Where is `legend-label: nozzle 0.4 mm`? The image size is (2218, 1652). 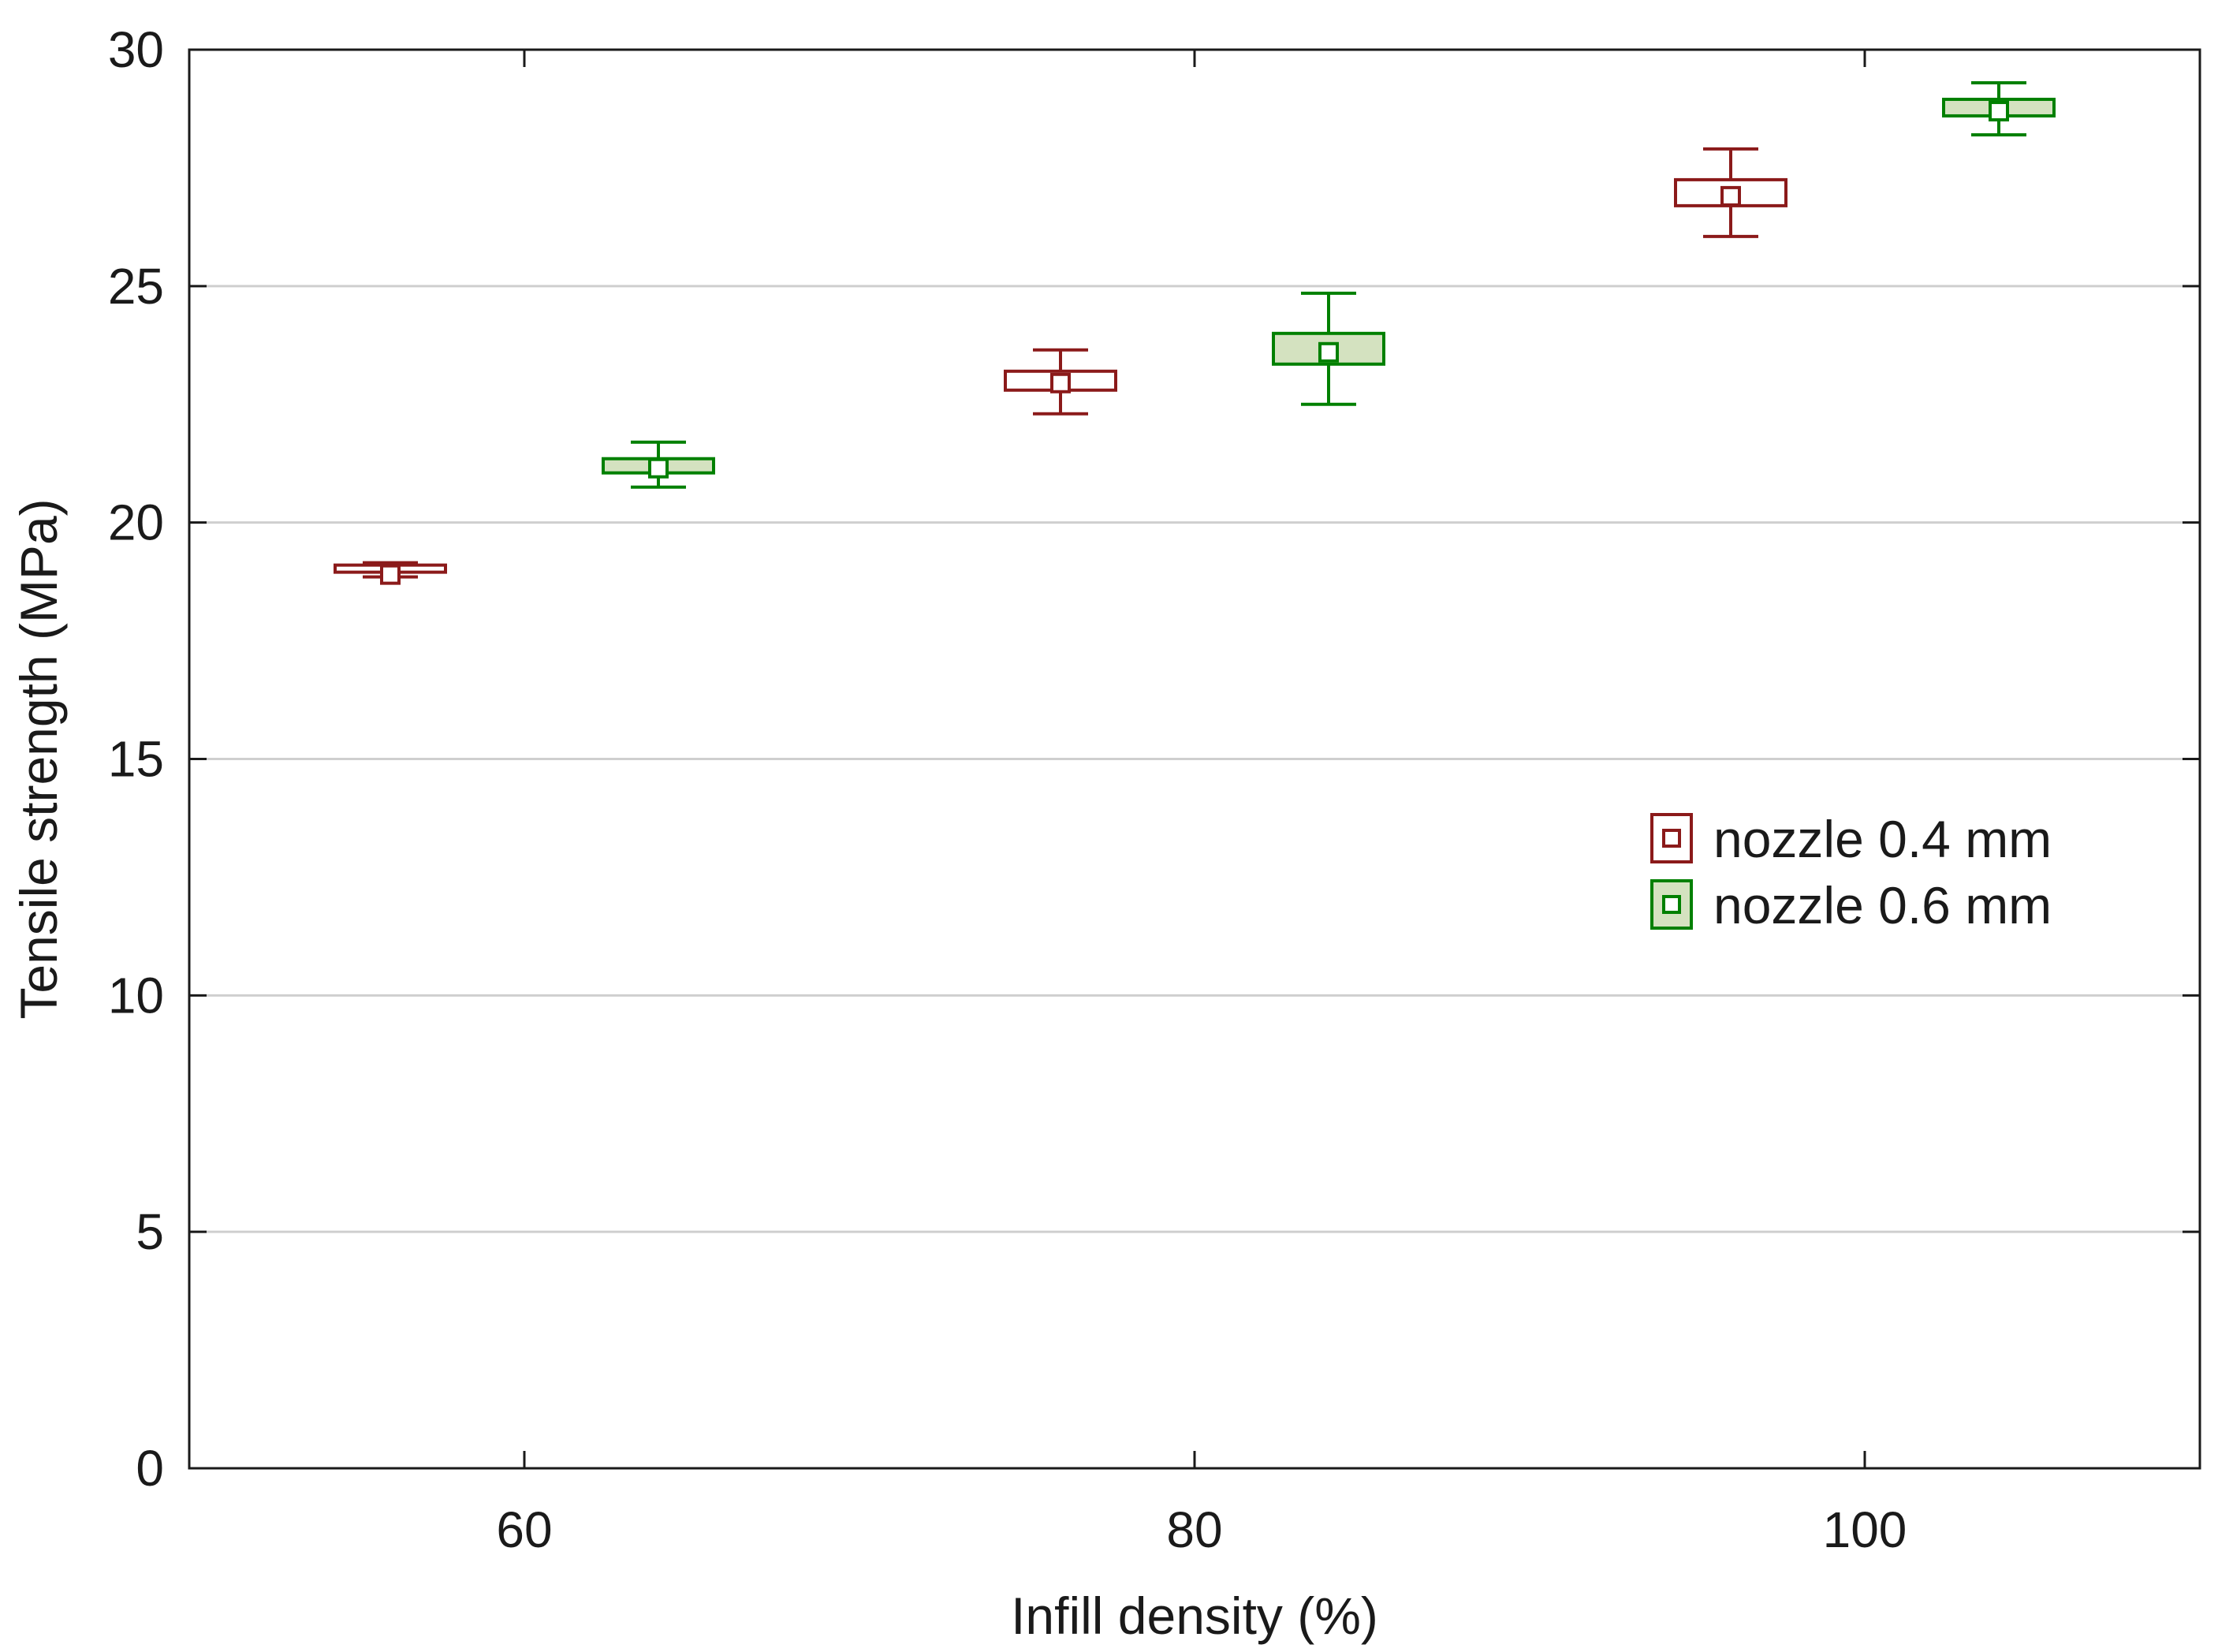
legend-label: nozzle 0.4 mm is located at coordinates (1882, 839).